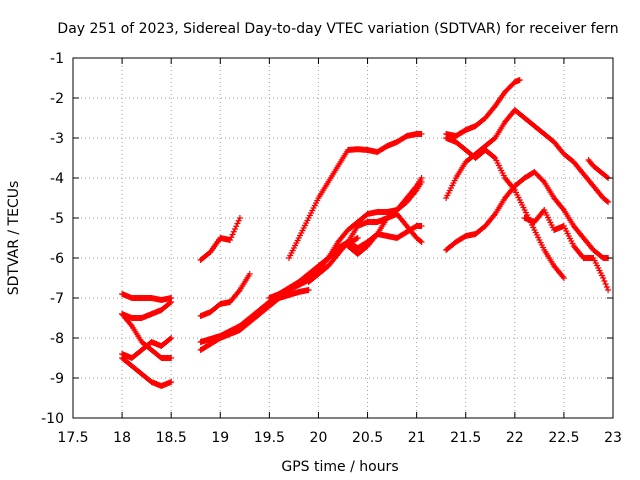 The image size is (640, 480). Describe the element at coordinates (220, 438) in the screenshot. I see `x-tick-label: 19` at that location.